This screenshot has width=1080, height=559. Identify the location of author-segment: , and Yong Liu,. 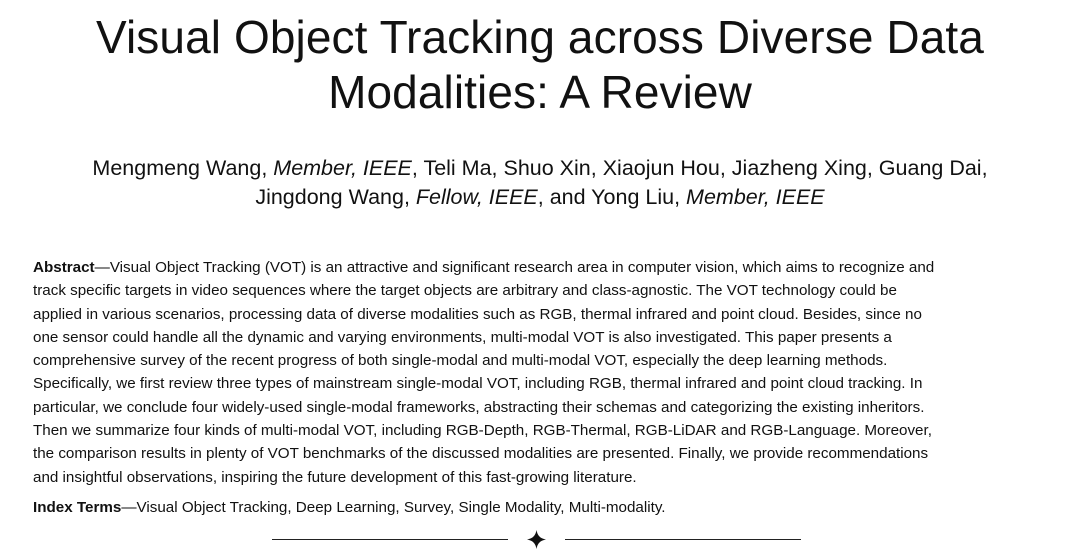
(612, 197).